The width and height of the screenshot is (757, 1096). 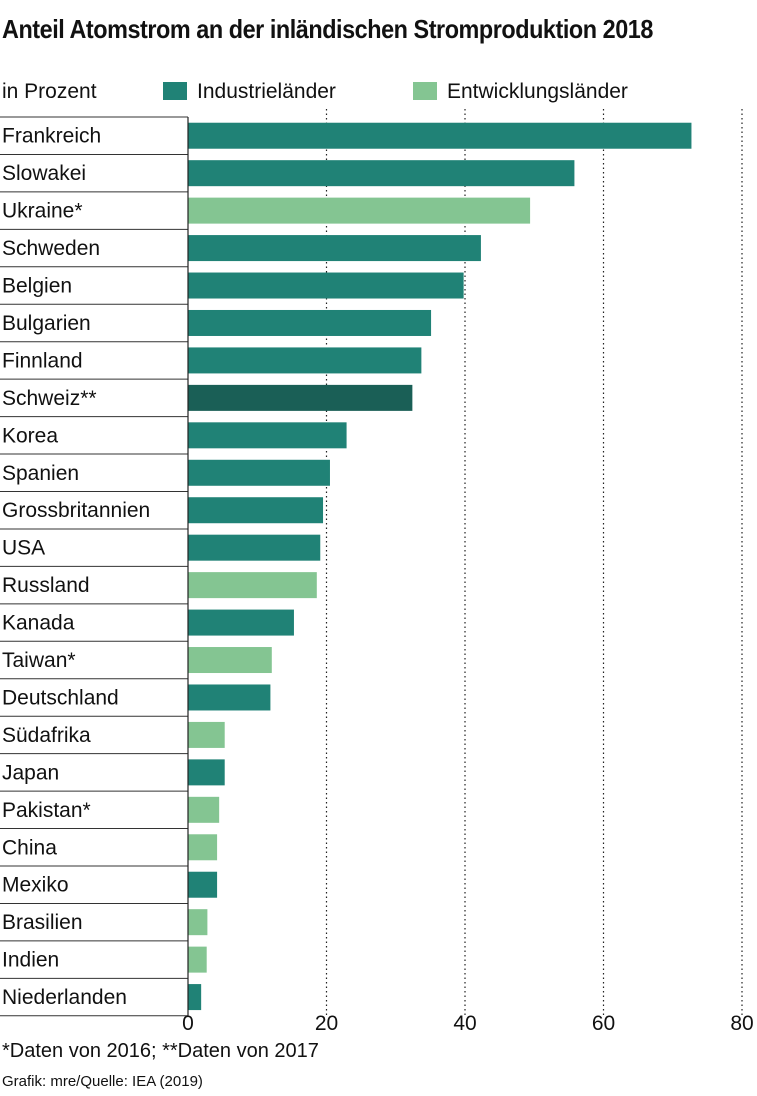 What do you see at coordinates (30, 960) in the screenshot?
I see `category-label: Indien` at bounding box center [30, 960].